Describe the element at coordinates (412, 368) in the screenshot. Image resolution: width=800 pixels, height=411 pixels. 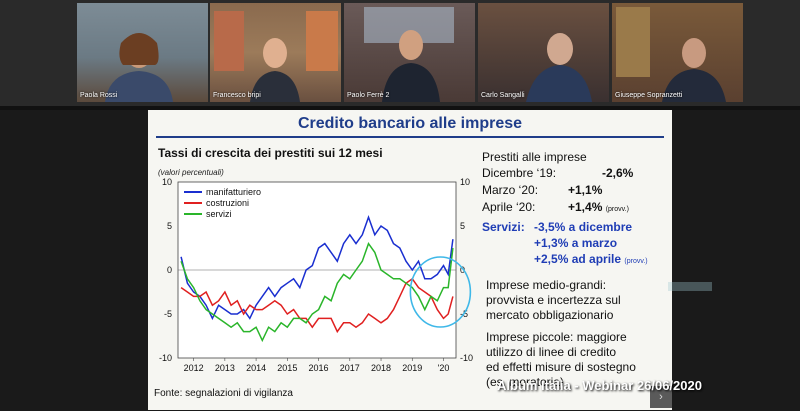
I see `x-tick-label: 2019` at that location.